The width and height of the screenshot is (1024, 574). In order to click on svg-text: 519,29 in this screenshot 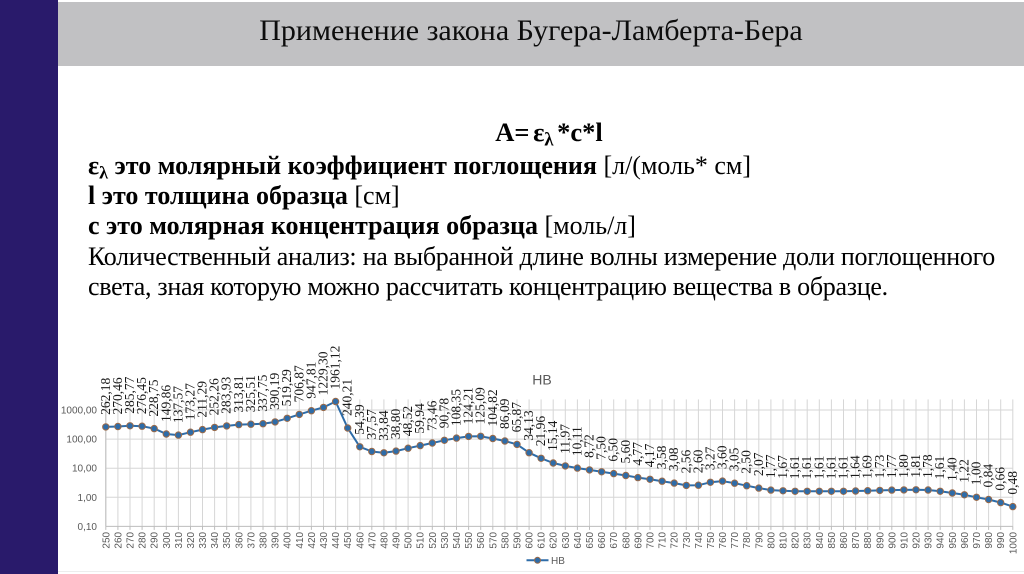, I will do `click(286, 387)`.